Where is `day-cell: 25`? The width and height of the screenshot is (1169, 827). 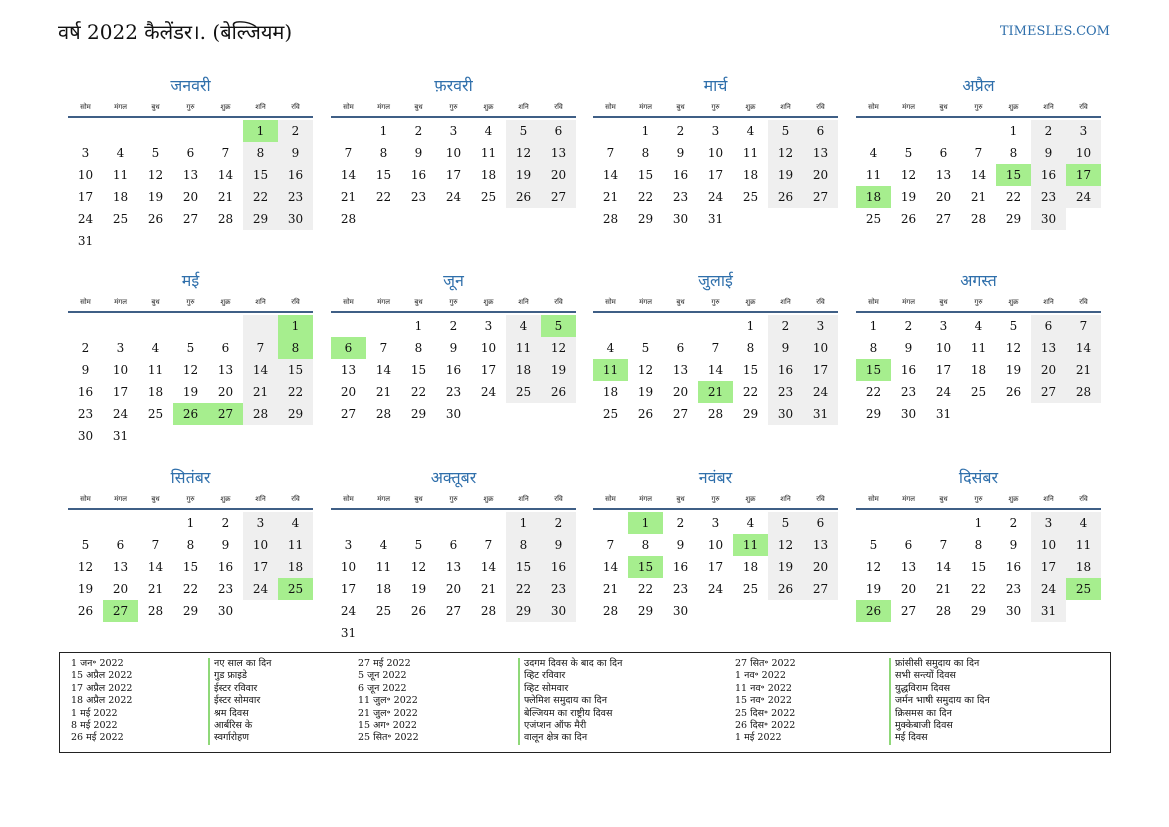 day-cell: 25 is located at coordinates (978, 392).